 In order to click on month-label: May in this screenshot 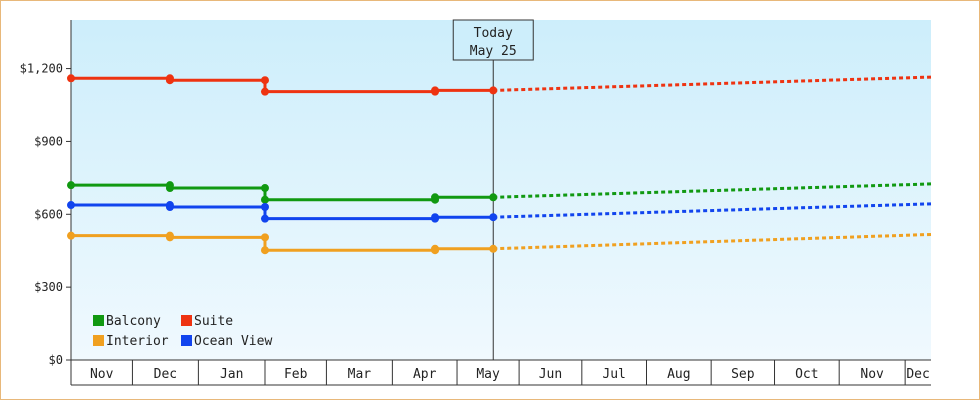, I will do `click(488, 374)`.